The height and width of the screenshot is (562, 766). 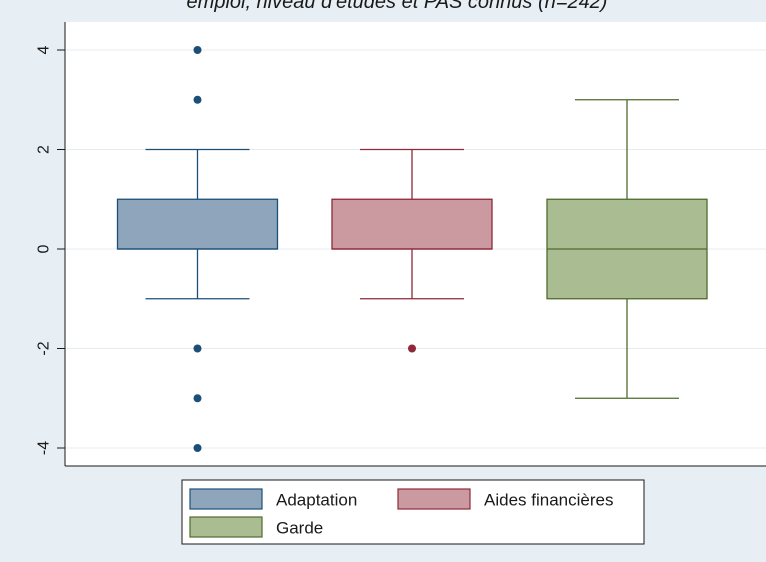 What do you see at coordinates (548, 500) in the screenshot?
I see `legend-label: Aides financières` at bounding box center [548, 500].